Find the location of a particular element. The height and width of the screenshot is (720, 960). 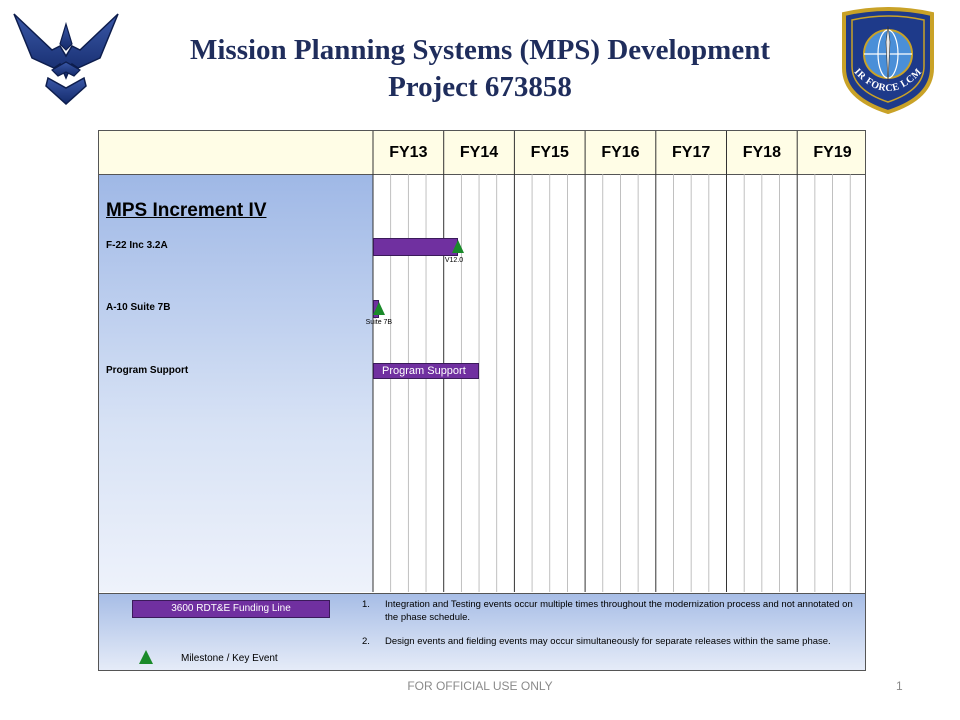

footer-classification: FOR OFFICIAL USE ONLY is located at coordinates (480, 686).